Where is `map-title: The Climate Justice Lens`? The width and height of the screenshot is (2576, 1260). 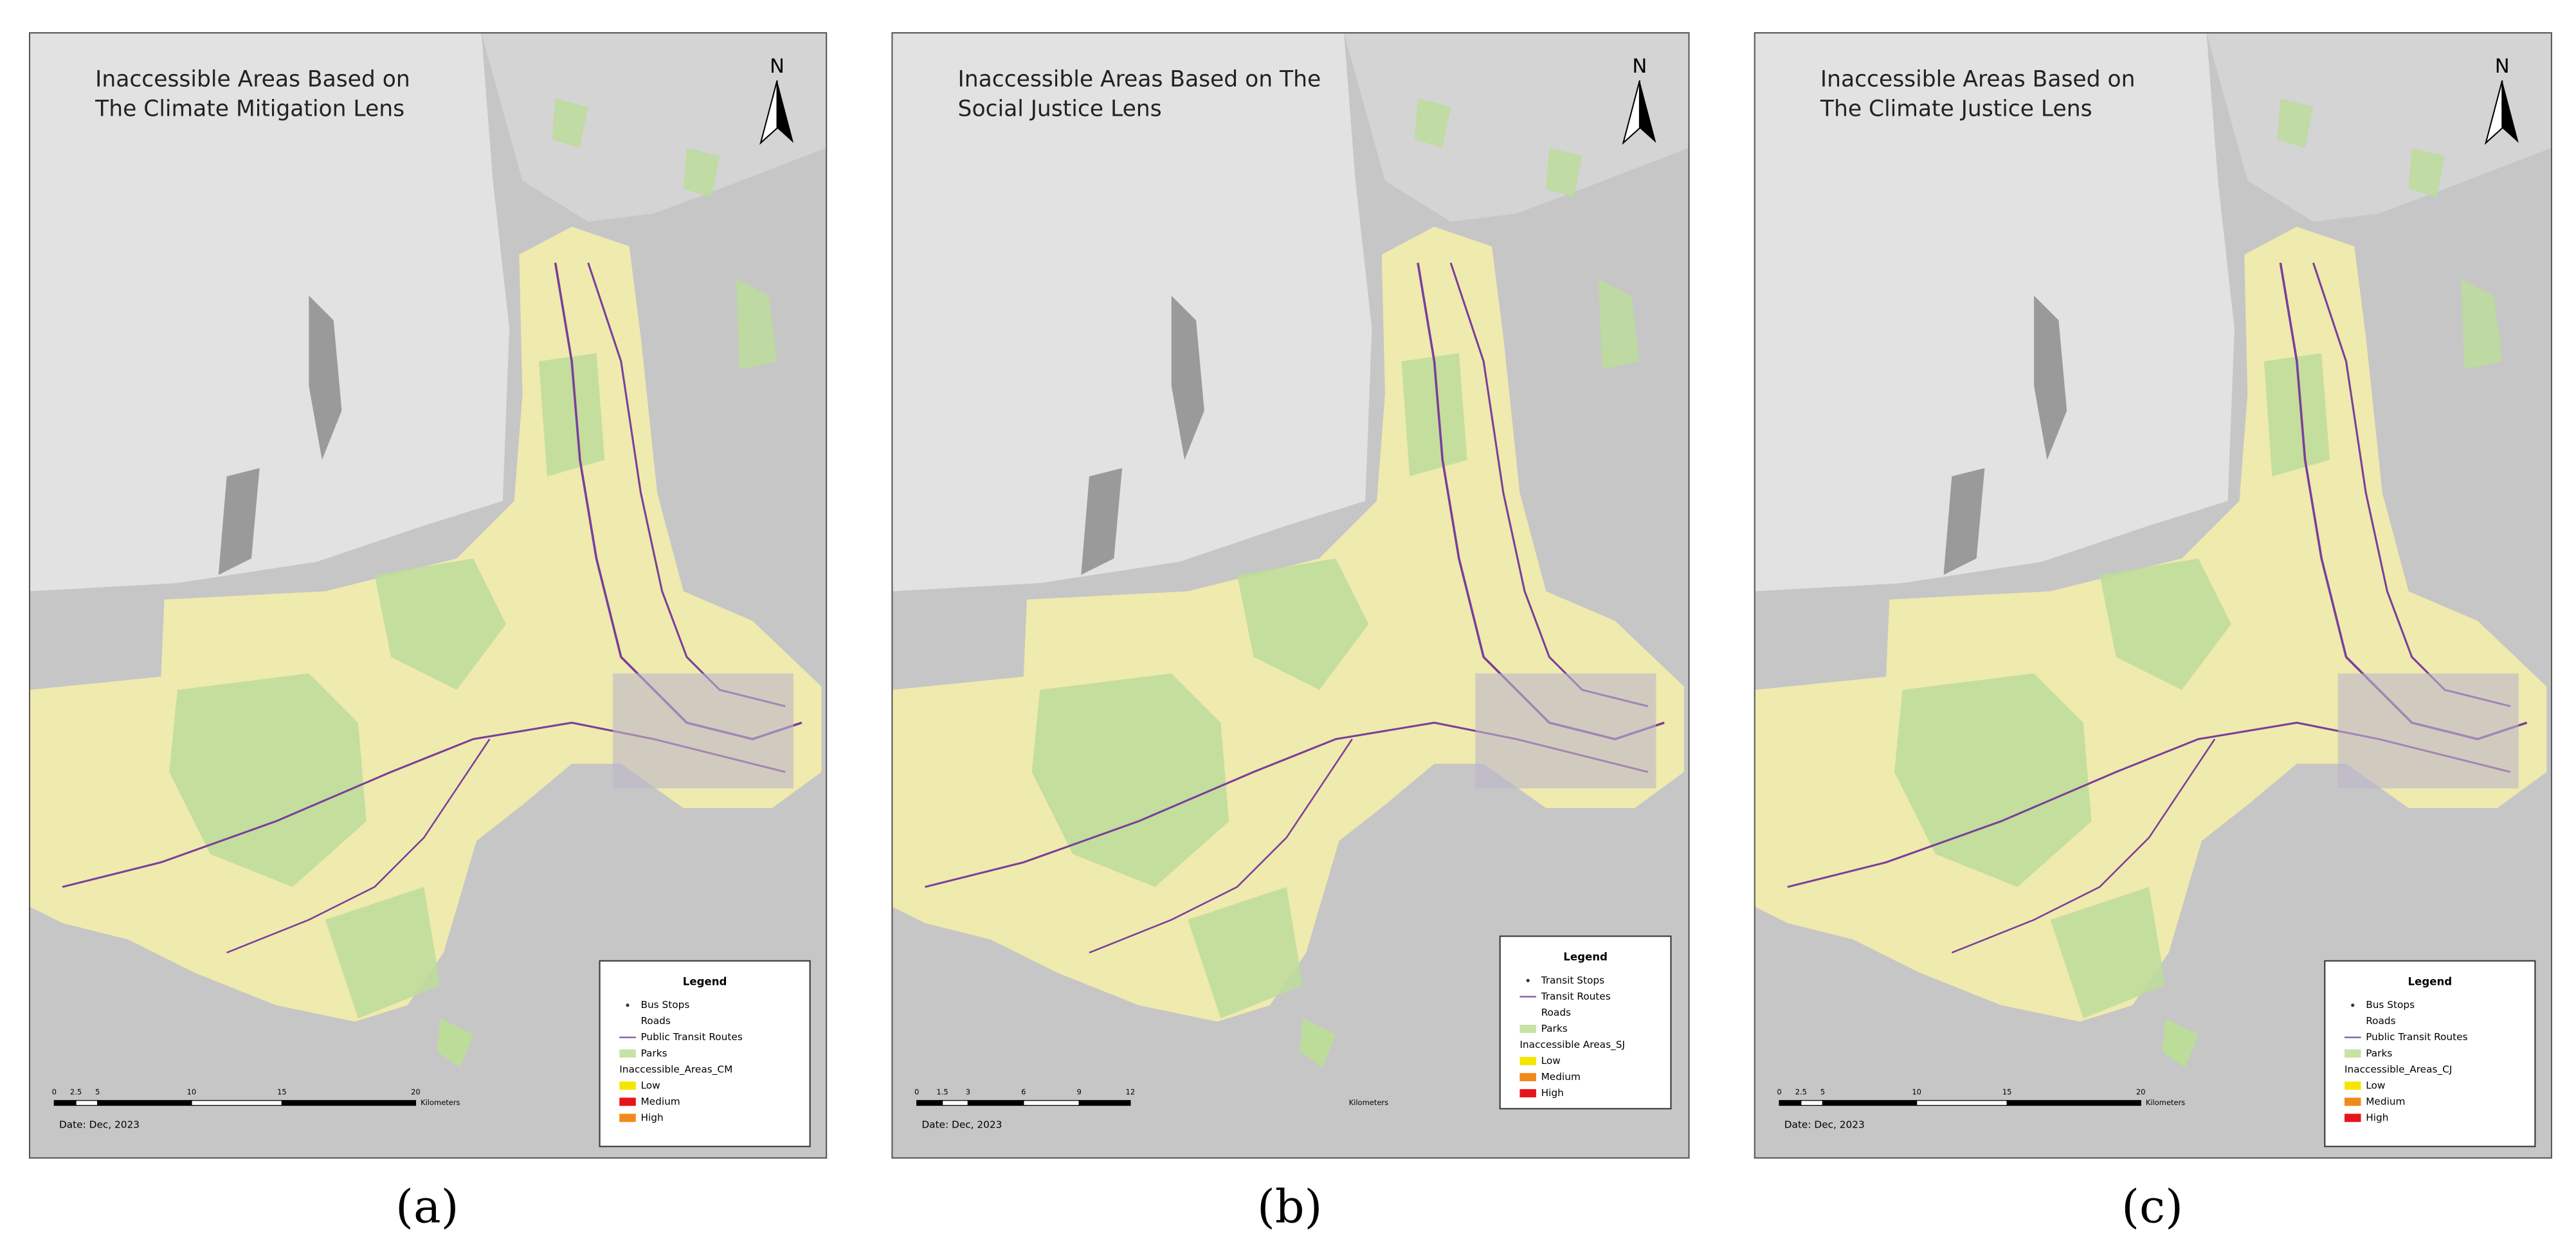
map-title: The Climate Justice Lens is located at coordinates (1956, 109).